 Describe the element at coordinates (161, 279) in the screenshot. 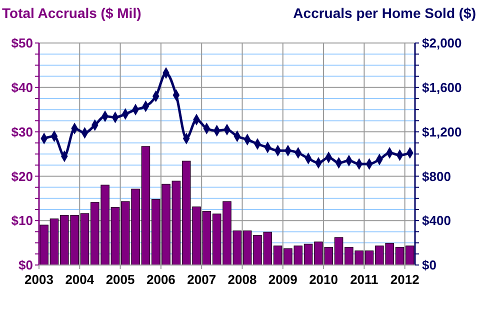

I see `x-tick-label: 2006` at that location.